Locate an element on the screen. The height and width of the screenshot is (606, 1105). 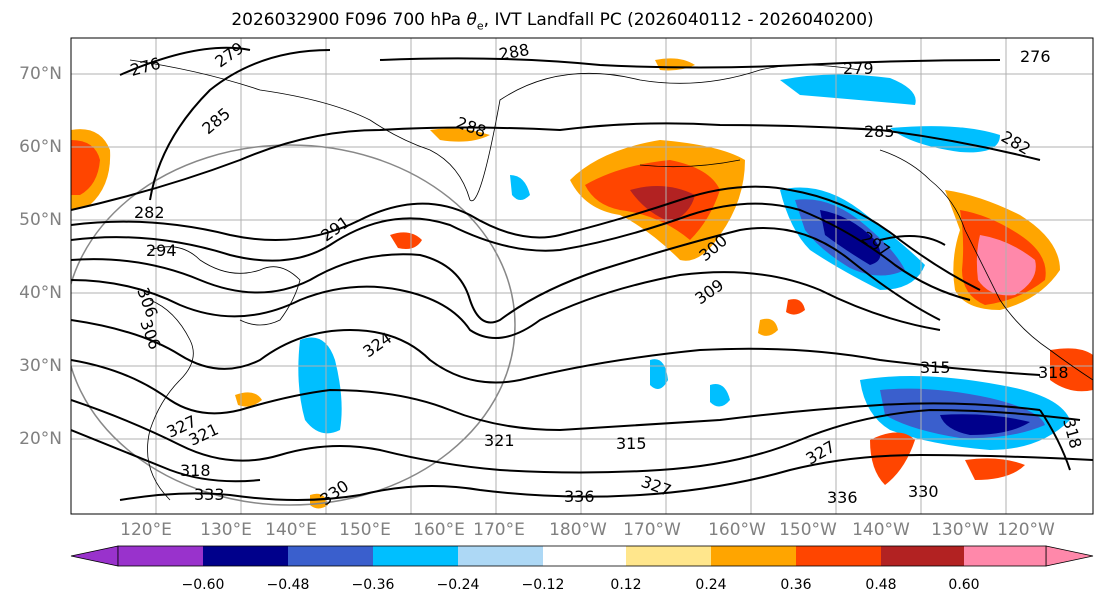
colorbar-tick-label: 0.60 is located at coordinates (964, 585).